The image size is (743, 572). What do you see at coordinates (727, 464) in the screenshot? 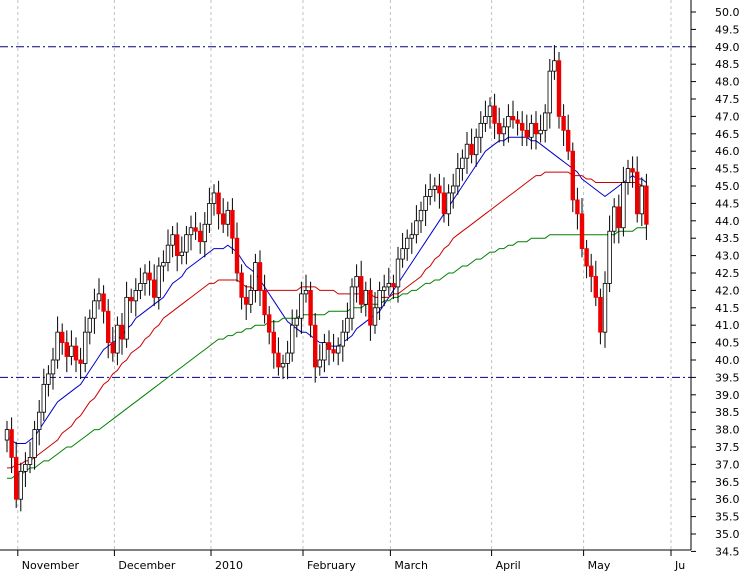
I see `y-tick-label: 37.0` at bounding box center [727, 464].